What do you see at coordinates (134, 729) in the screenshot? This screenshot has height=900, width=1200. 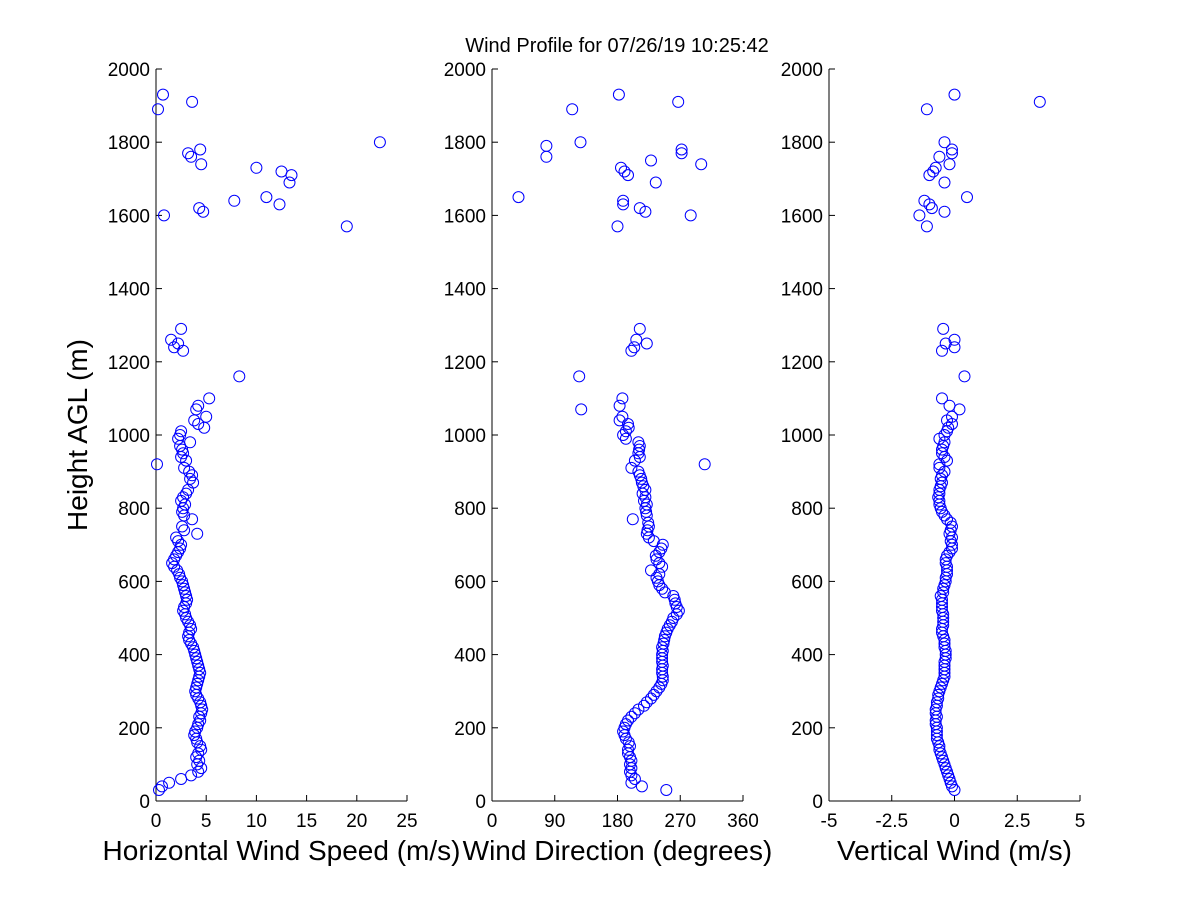 I see `y-tick-label: 200` at bounding box center [134, 729].